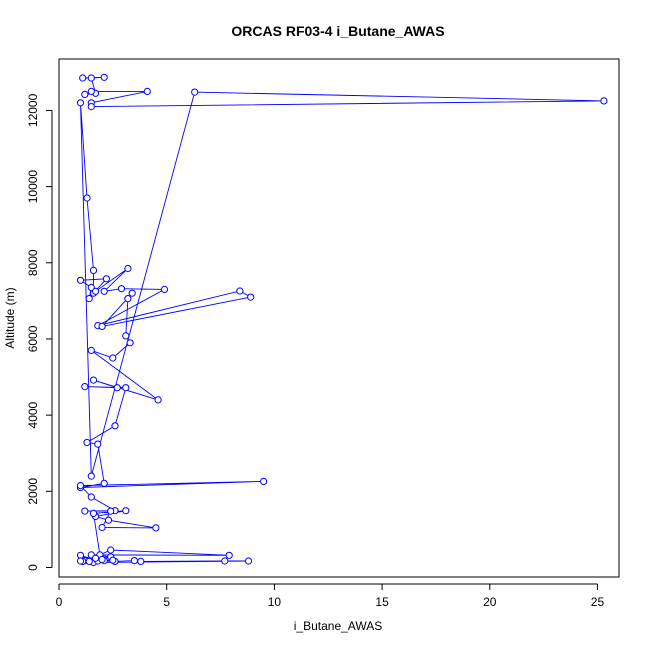  What do you see at coordinates (275, 602) in the screenshot?
I see `x-tick-label-10: 10` at bounding box center [275, 602].